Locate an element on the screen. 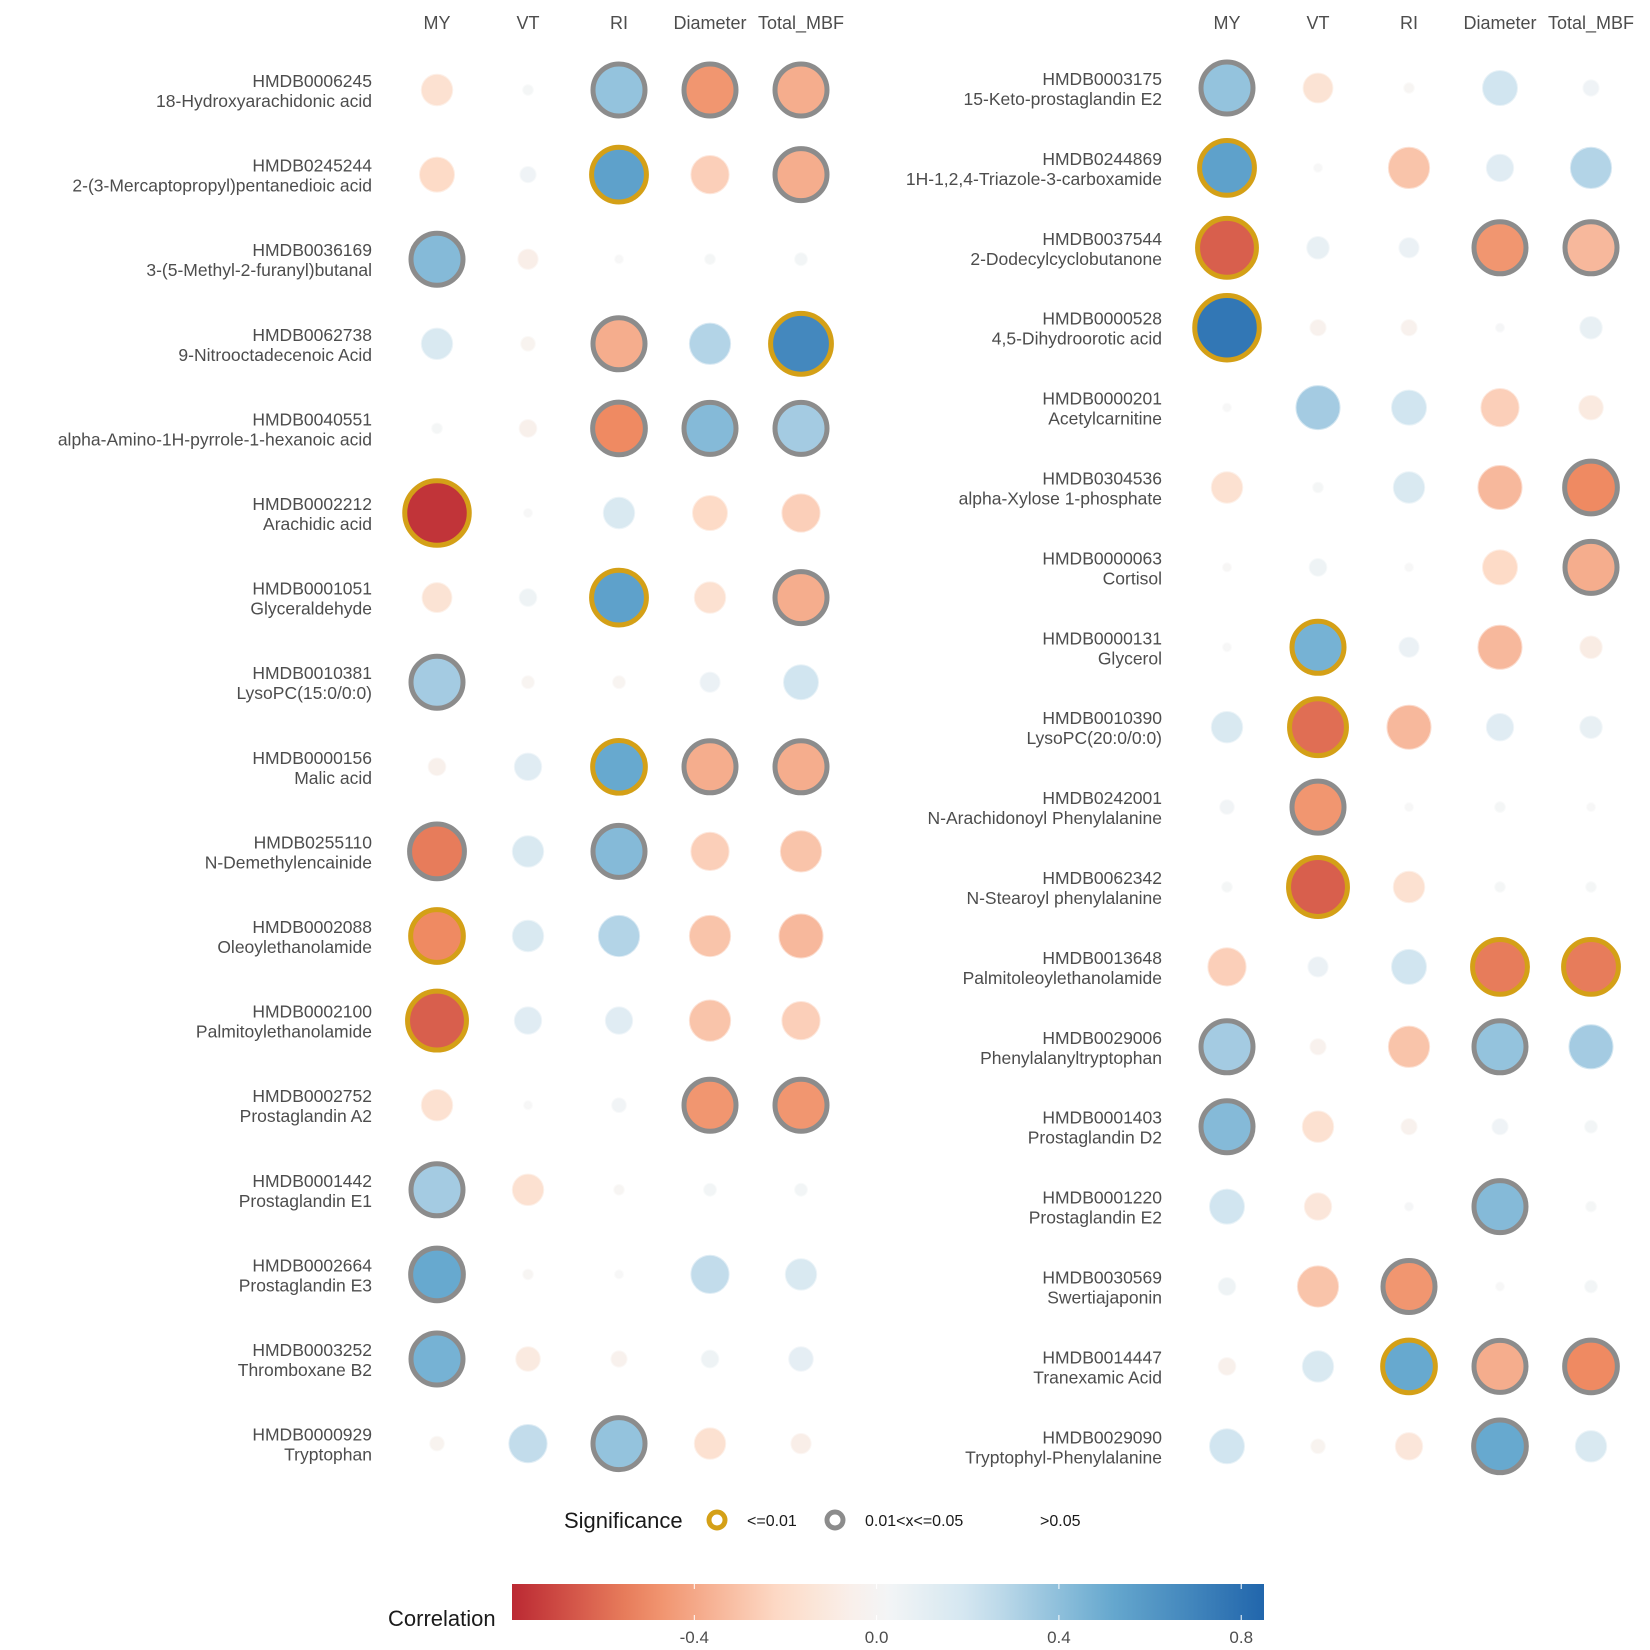  row-name-label: Glycerol is located at coordinates (1130, 658).